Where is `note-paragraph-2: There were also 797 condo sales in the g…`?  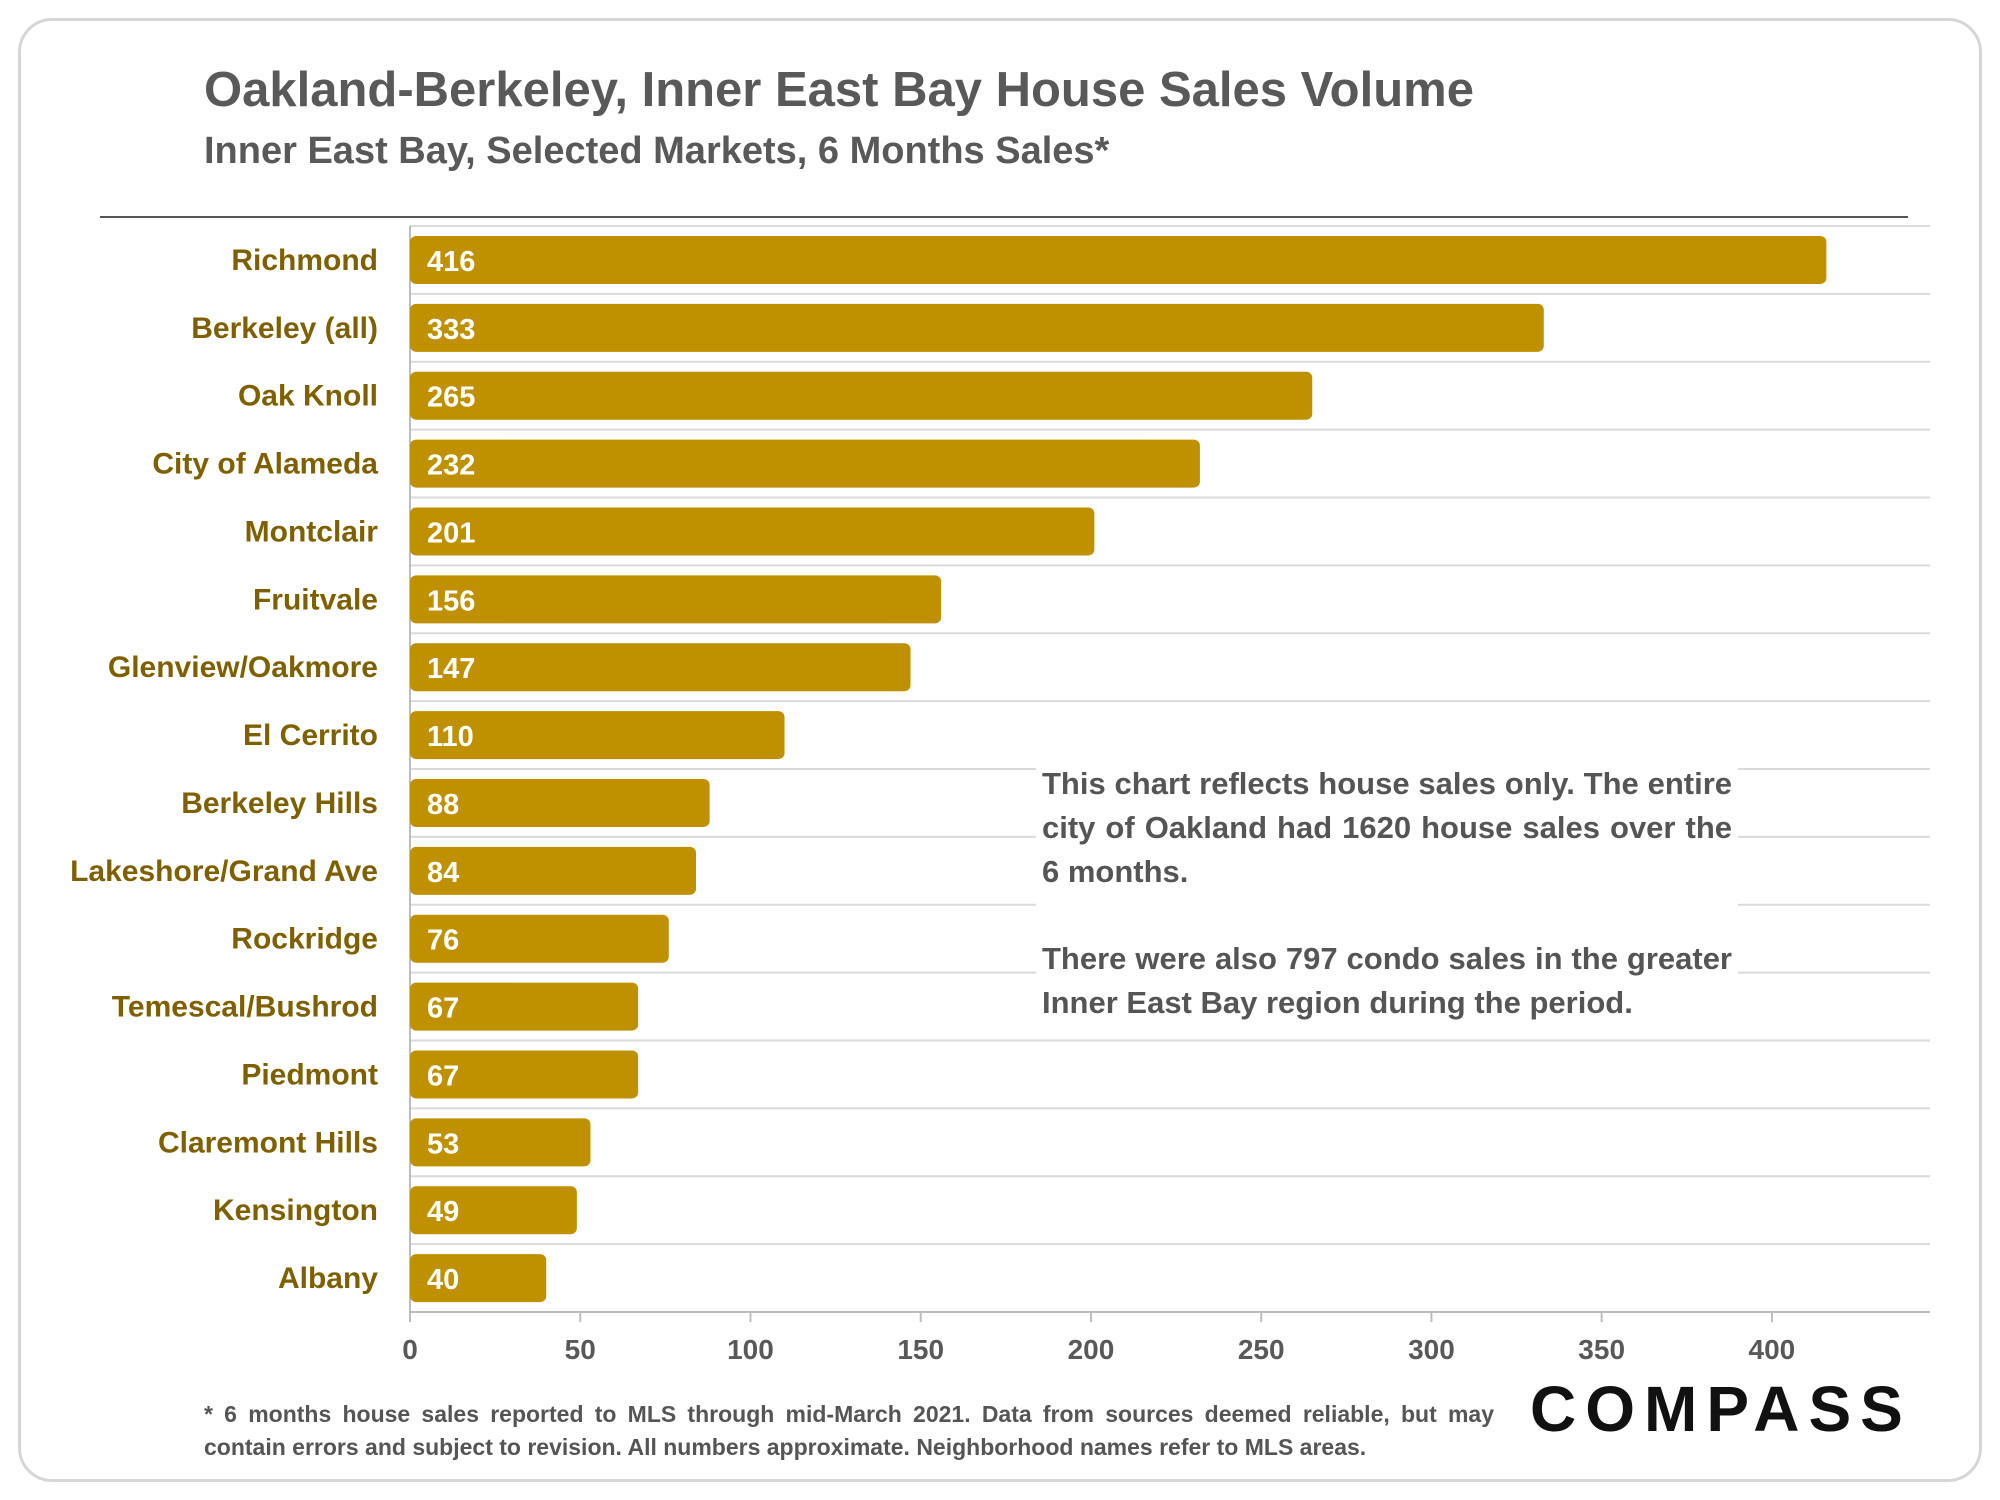 note-paragraph-2: There were also 797 condo sales in the g… is located at coordinates (1387, 980).